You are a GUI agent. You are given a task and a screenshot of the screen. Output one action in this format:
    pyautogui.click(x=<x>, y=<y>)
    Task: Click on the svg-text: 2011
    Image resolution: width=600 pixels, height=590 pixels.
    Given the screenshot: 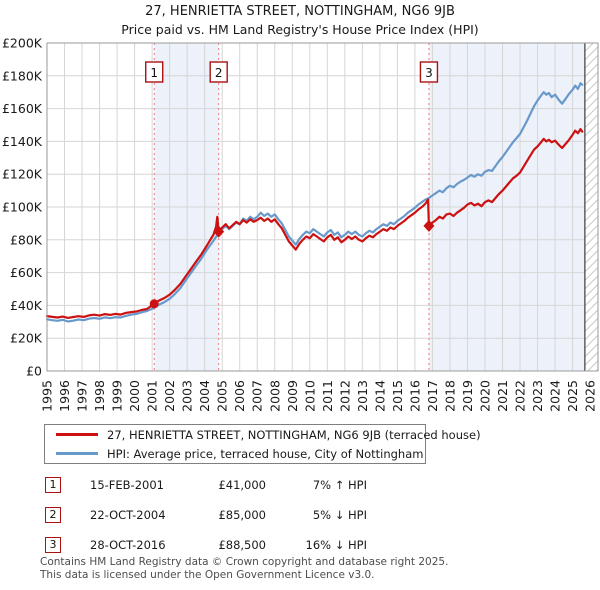 What is the action you would take?
    pyautogui.click(x=327, y=396)
    